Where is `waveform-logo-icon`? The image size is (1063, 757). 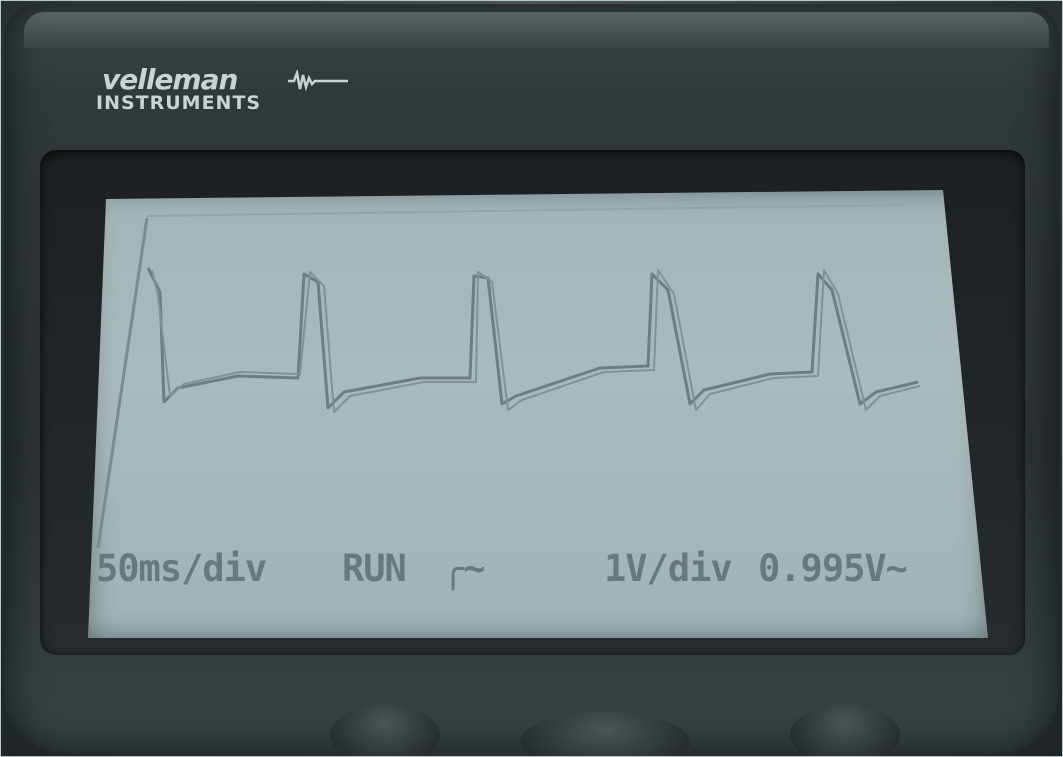
waveform-logo-icon is located at coordinates (318, 81).